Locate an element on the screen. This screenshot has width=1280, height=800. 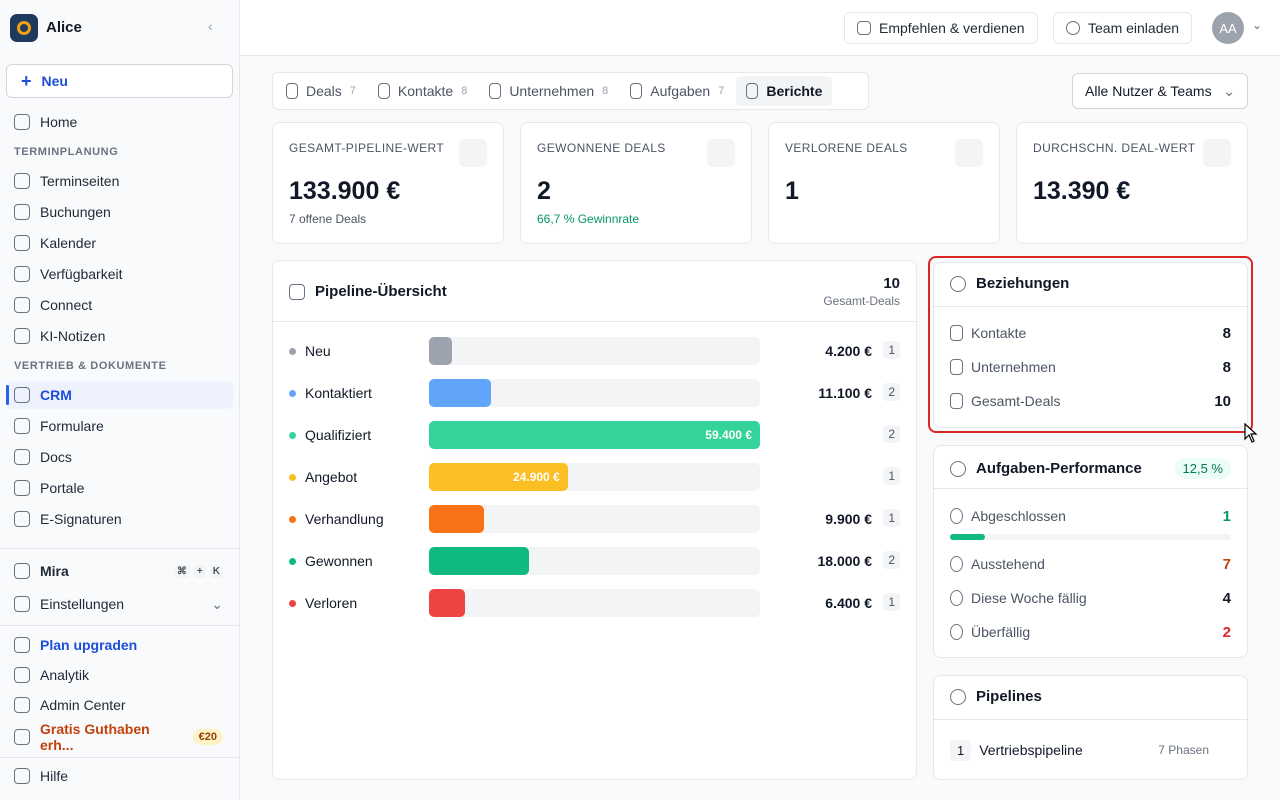
row-label: Unternehmen is located at coordinates (1013, 367).